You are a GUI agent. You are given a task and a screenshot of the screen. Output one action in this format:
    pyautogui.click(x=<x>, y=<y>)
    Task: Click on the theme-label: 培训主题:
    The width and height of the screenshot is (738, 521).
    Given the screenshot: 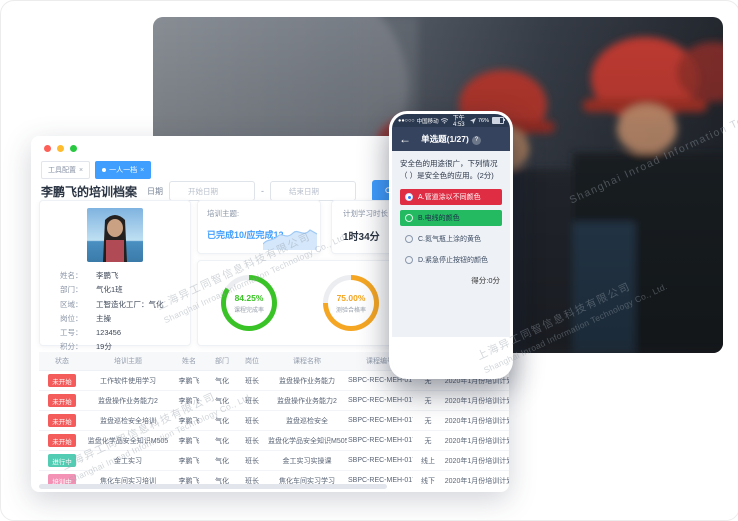 What is the action you would take?
    pyautogui.click(x=223, y=213)
    